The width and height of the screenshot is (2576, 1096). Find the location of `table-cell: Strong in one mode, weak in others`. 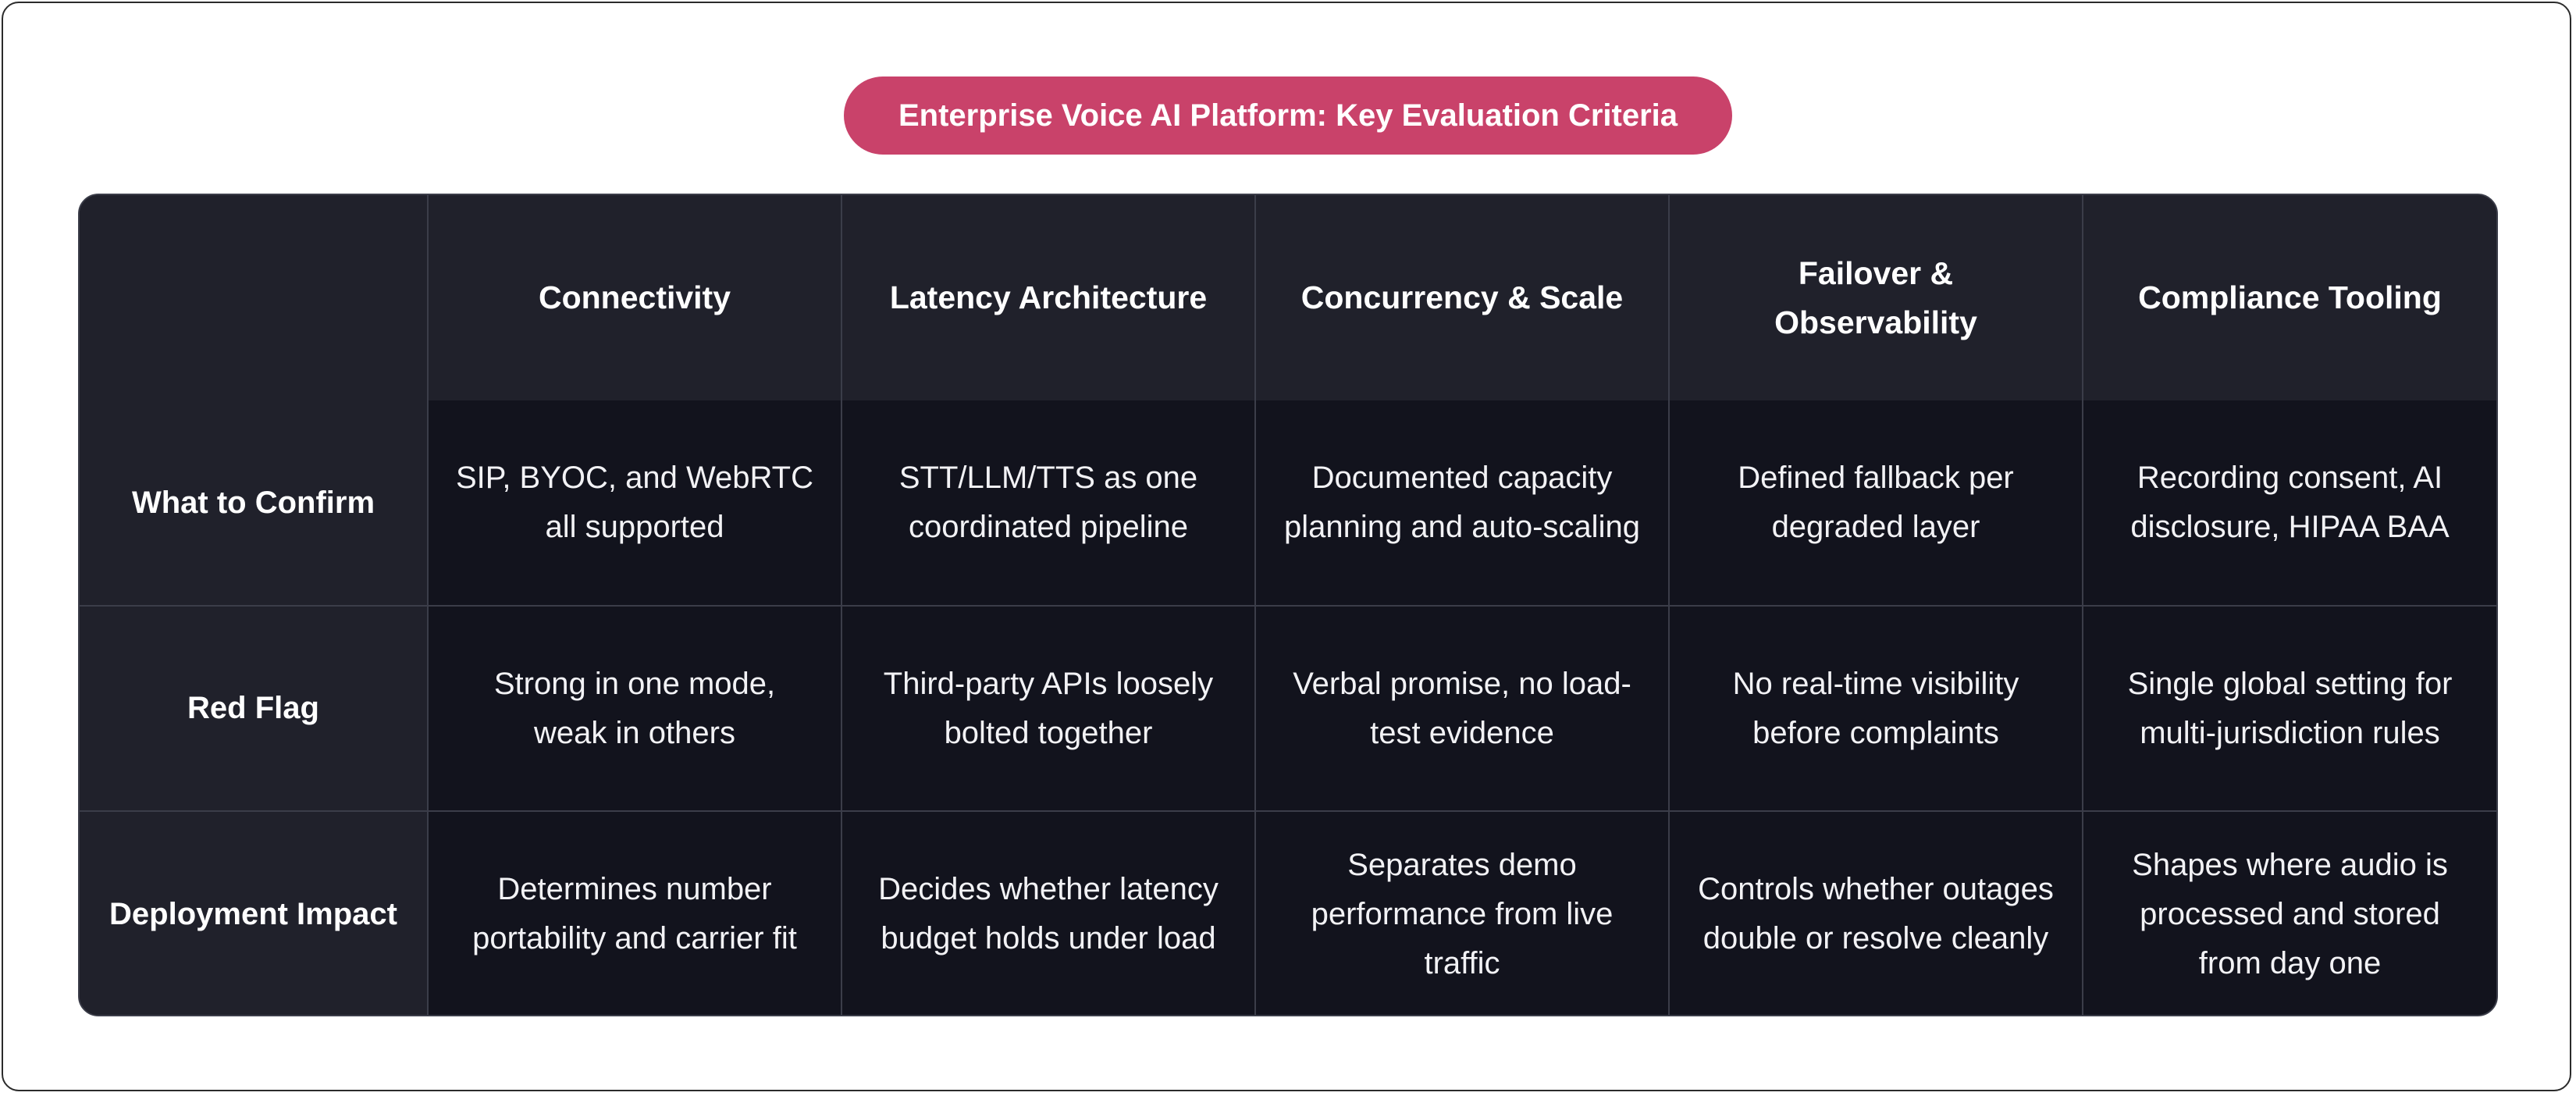

table-cell: Strong in one mode, weak in others is located at coordinates (634, 708).